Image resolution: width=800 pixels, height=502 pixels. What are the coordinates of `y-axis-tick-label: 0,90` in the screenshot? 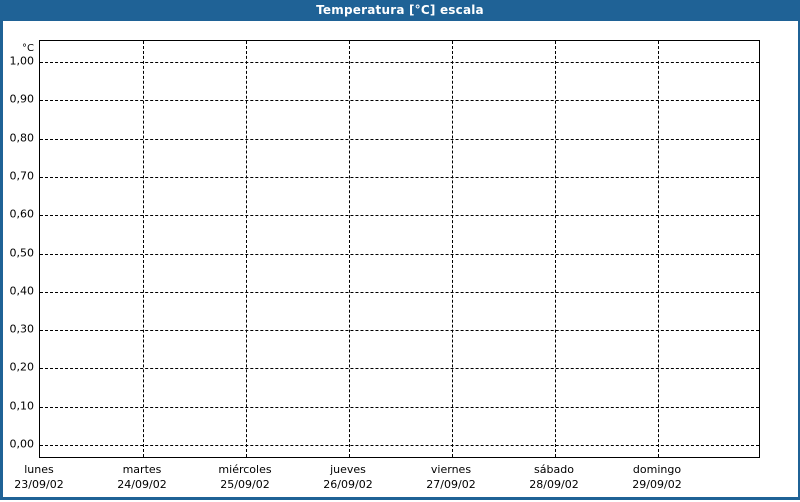 It's located at (22, 99).